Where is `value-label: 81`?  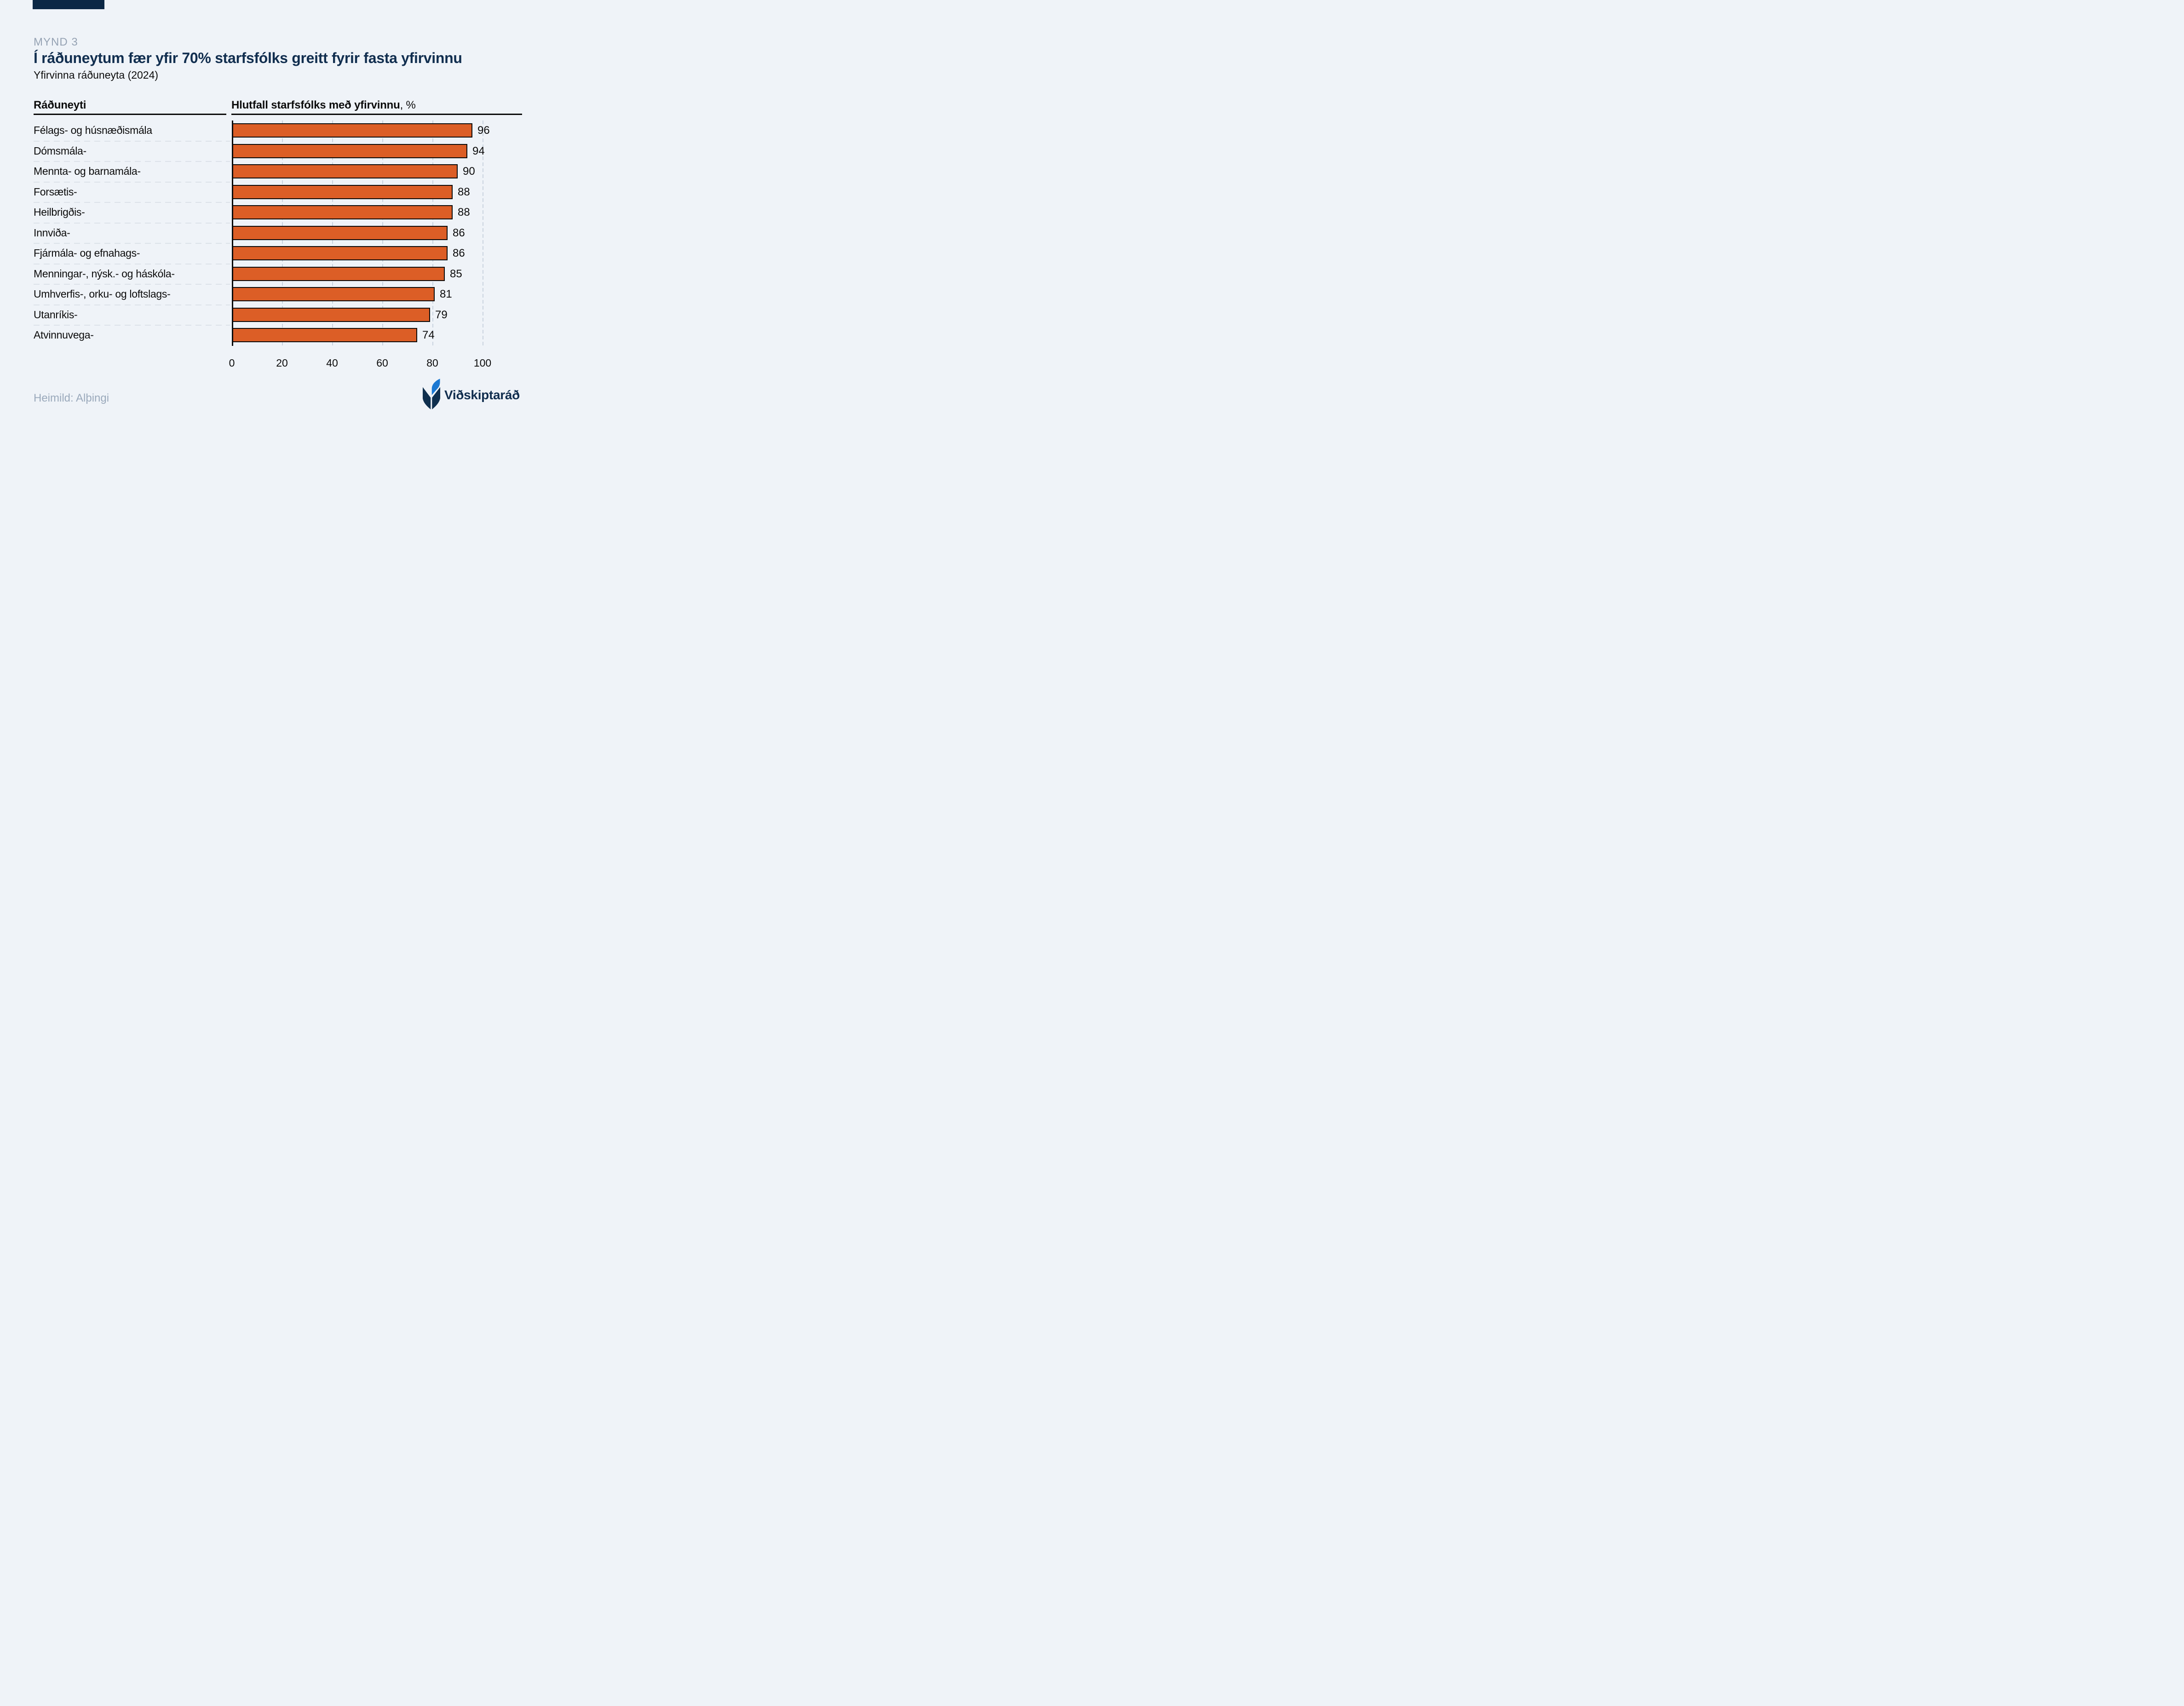
value-label: 81 is located at coordinates (446, 294).